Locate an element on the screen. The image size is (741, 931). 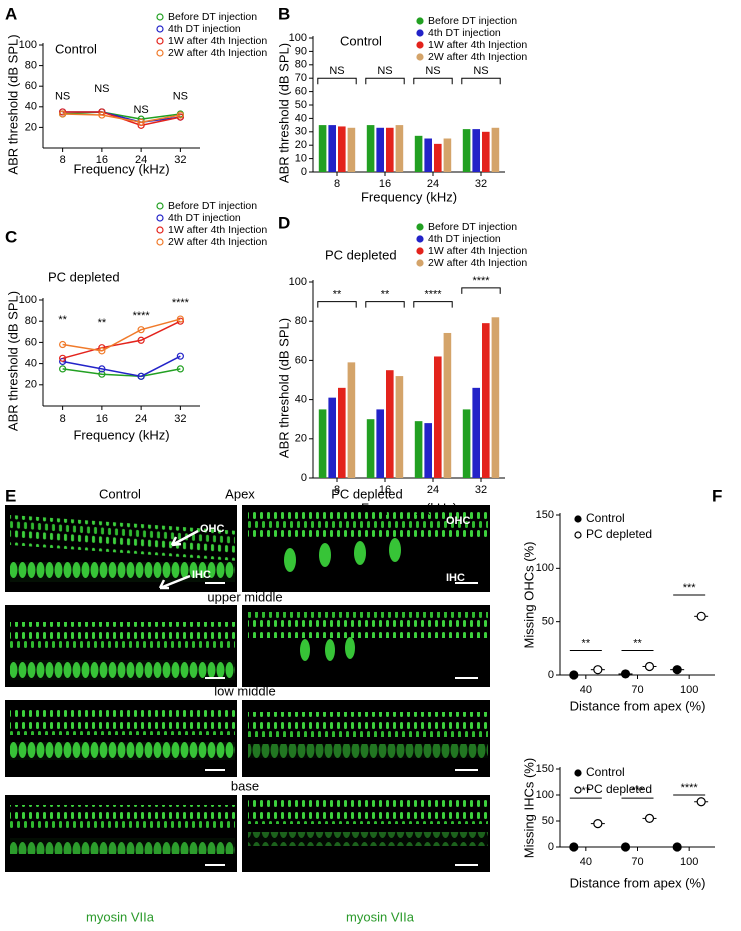
x-tick-label: 16 is located at coordinates (385, 490).